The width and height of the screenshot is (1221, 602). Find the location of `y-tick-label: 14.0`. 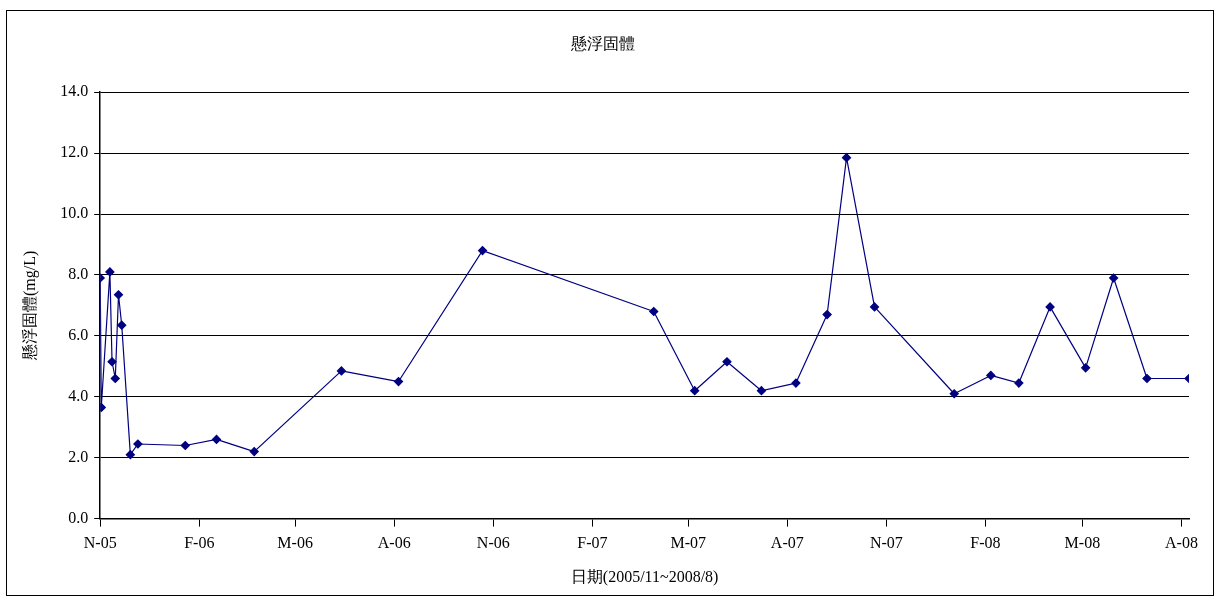

y-tick-label: 14.0 is located at coordinates (74, 91).